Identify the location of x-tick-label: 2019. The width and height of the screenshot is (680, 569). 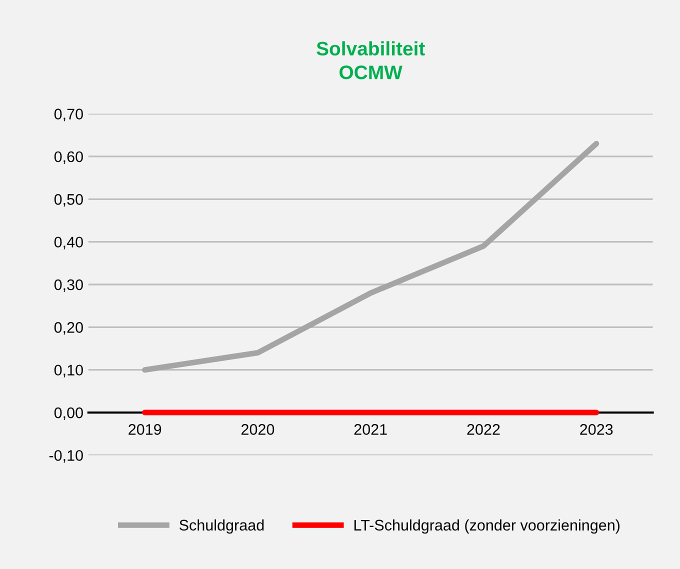
(145, 429).